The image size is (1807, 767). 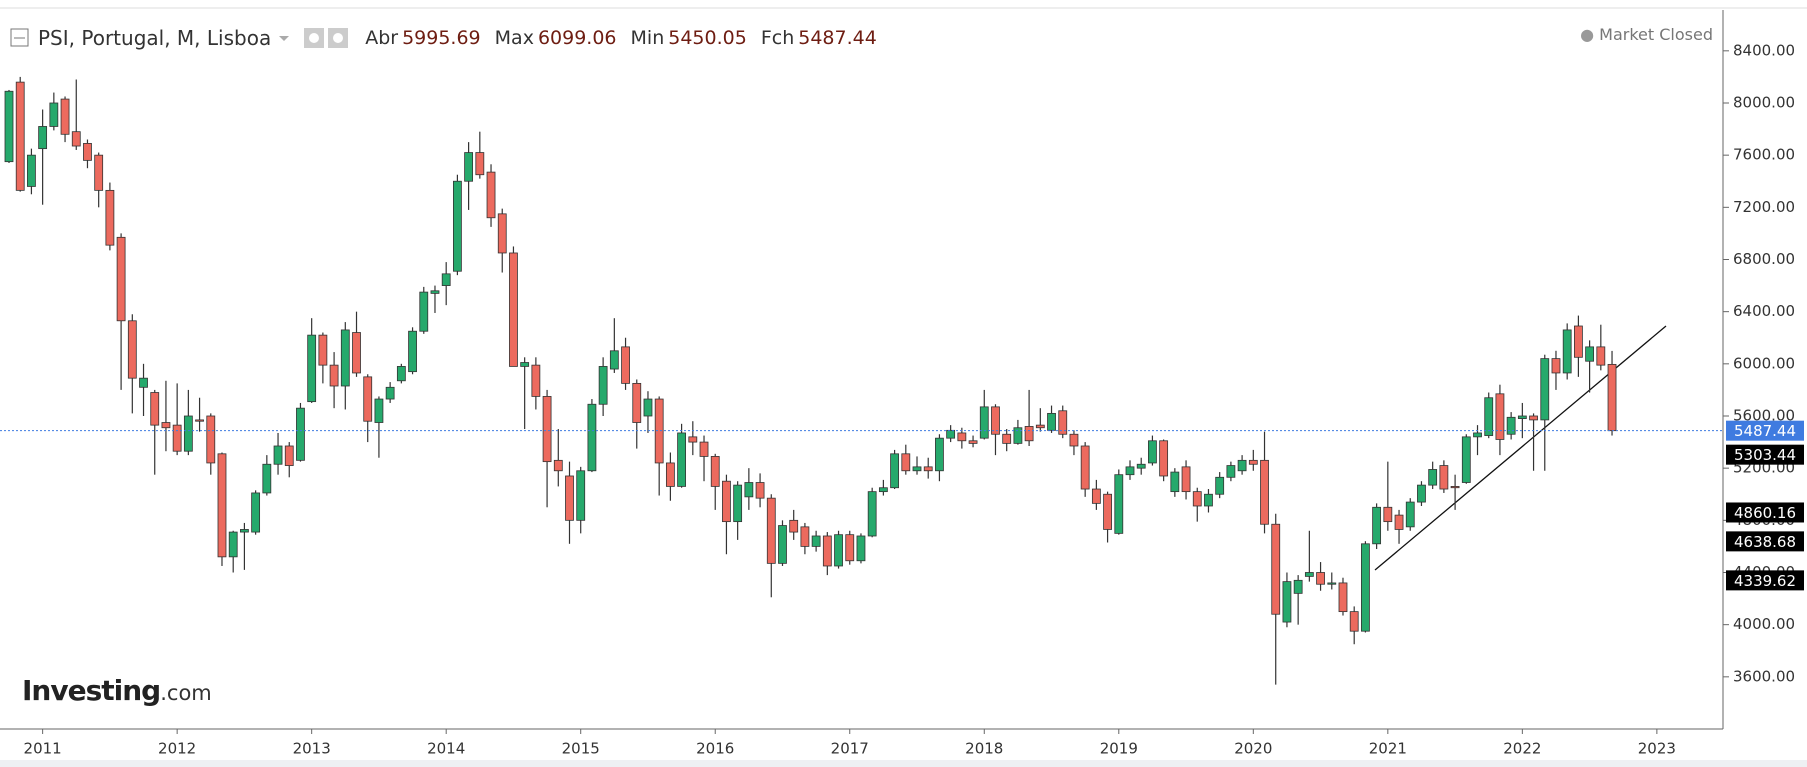 I want to click on dropdown-icon, so click(x=285, y=38).